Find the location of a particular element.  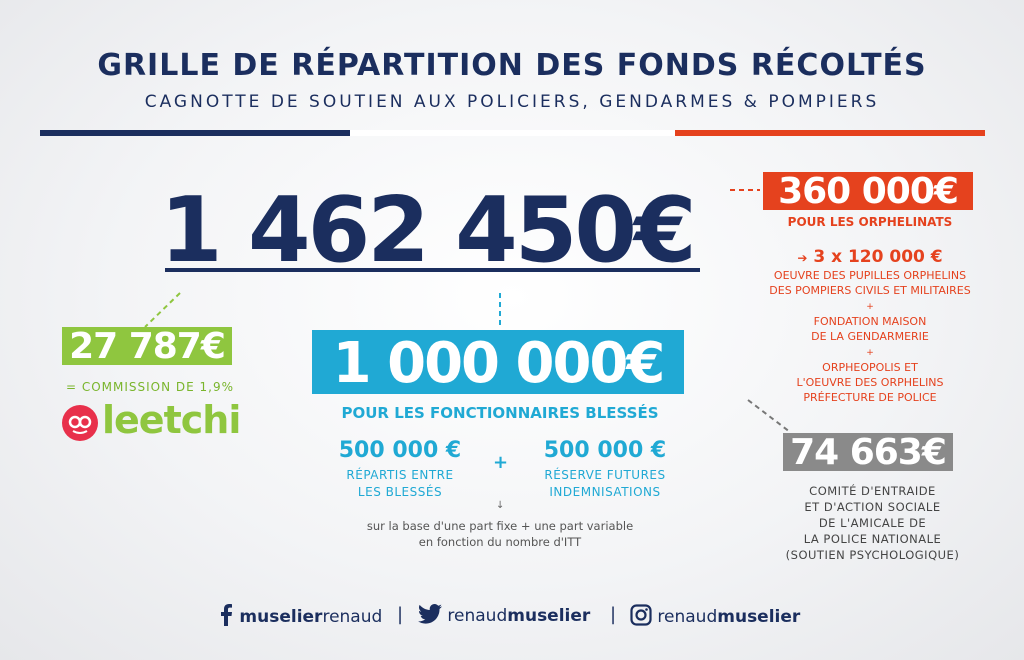

facebook-handle-regular: renaud is located at coordinates (352, 617).